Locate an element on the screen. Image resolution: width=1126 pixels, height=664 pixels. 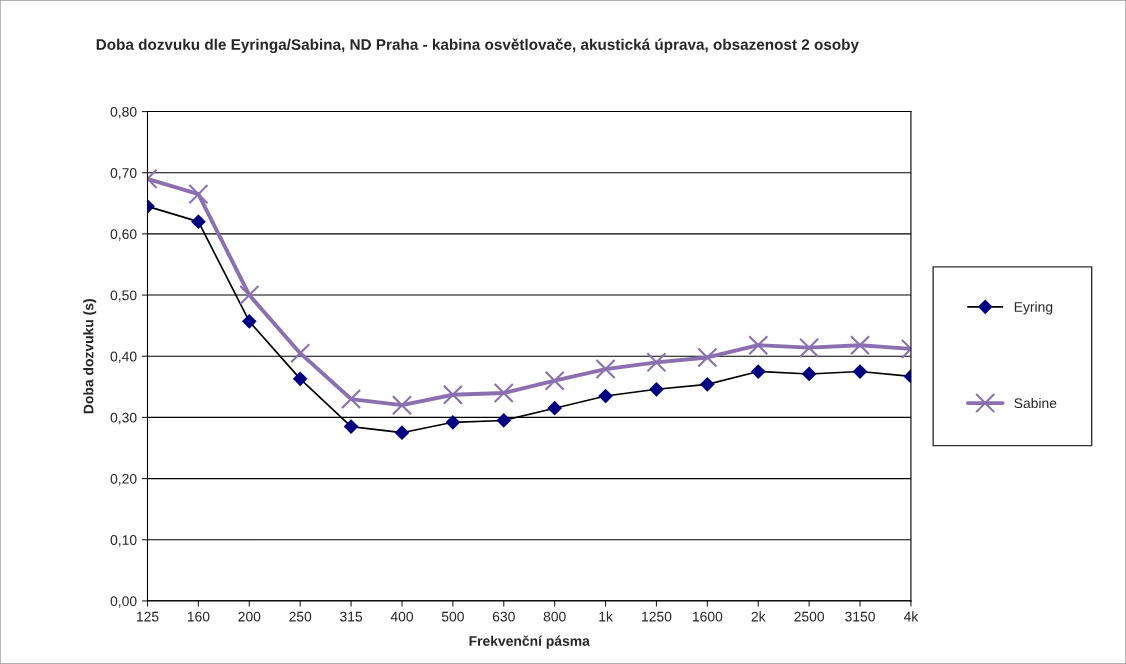
chart-title: Doba dozvuku dle Eyringa/Sabina, ND Praha - kabina osvětlovače, akustická úprava, obsazenost 2 osoby is located at coordinates (477, 46).